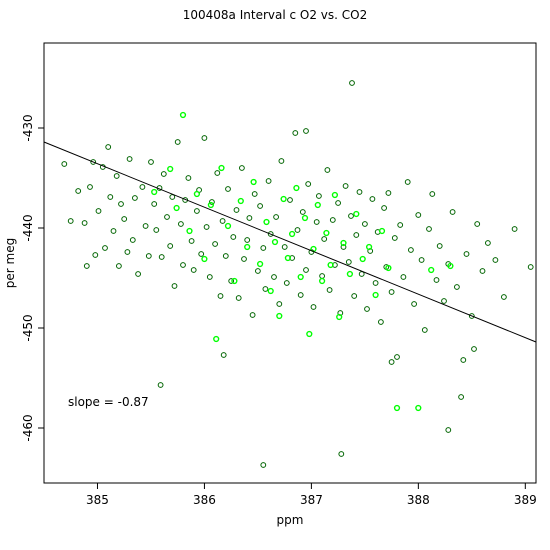 The height and width of the screenshot is (550, 550). Describe the element at coordinates (97, 500) in the screenshot. I see `x-tick-label: 385` at that location.